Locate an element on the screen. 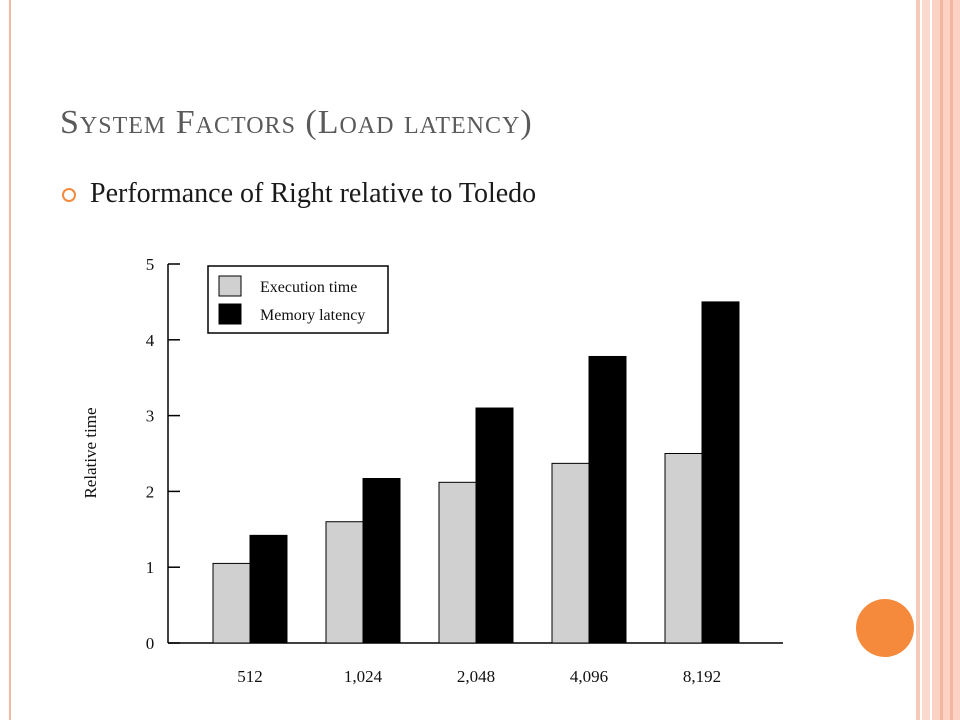  x-category-label: 512 is located at coordinates (250, 676).